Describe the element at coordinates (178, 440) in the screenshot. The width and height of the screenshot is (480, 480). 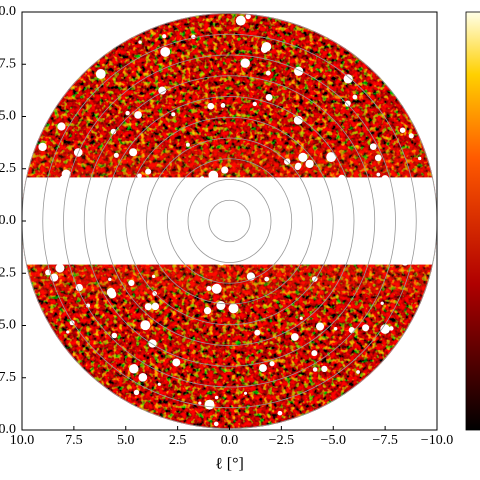
I see `x-tick-label: 2.5` at that location.